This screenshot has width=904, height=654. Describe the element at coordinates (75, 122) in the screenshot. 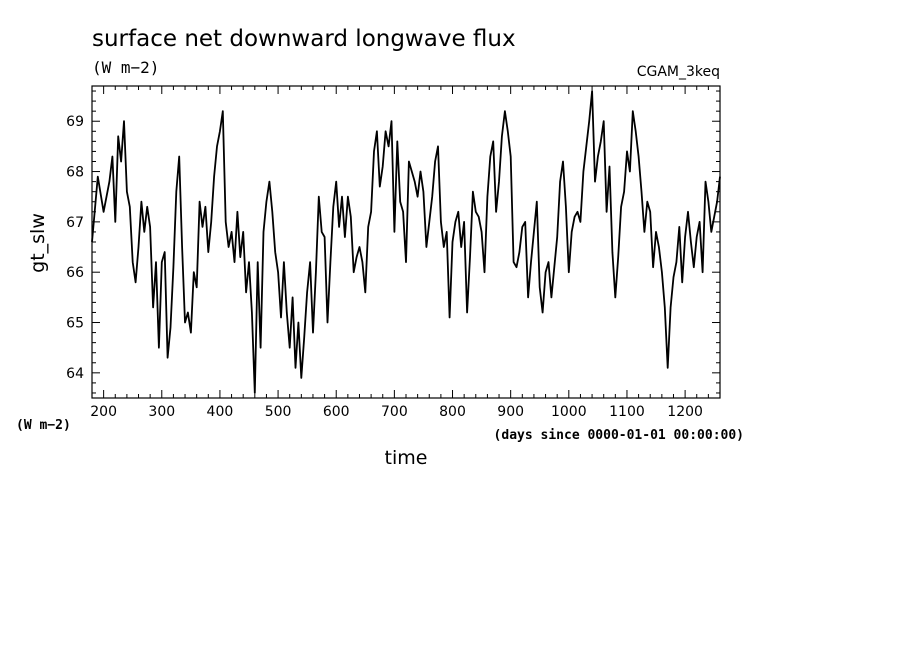

I see `y-tick-label: 69` at that location.